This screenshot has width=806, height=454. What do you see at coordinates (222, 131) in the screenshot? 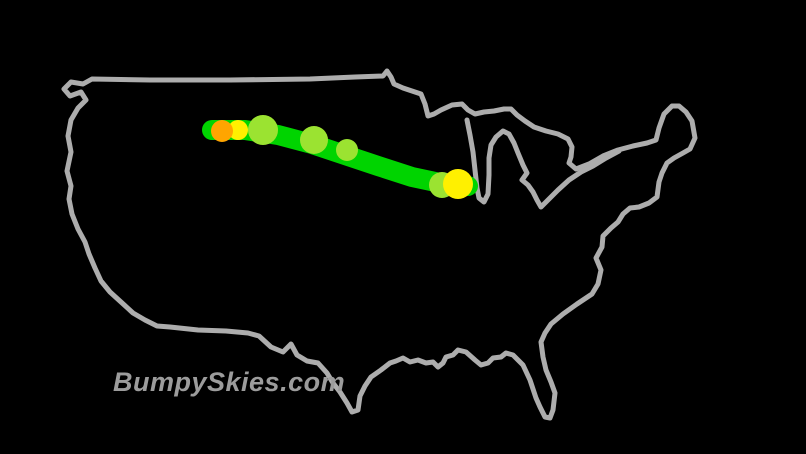
I see `moderate-turbulence-marker` at bounding box center [222, 131].